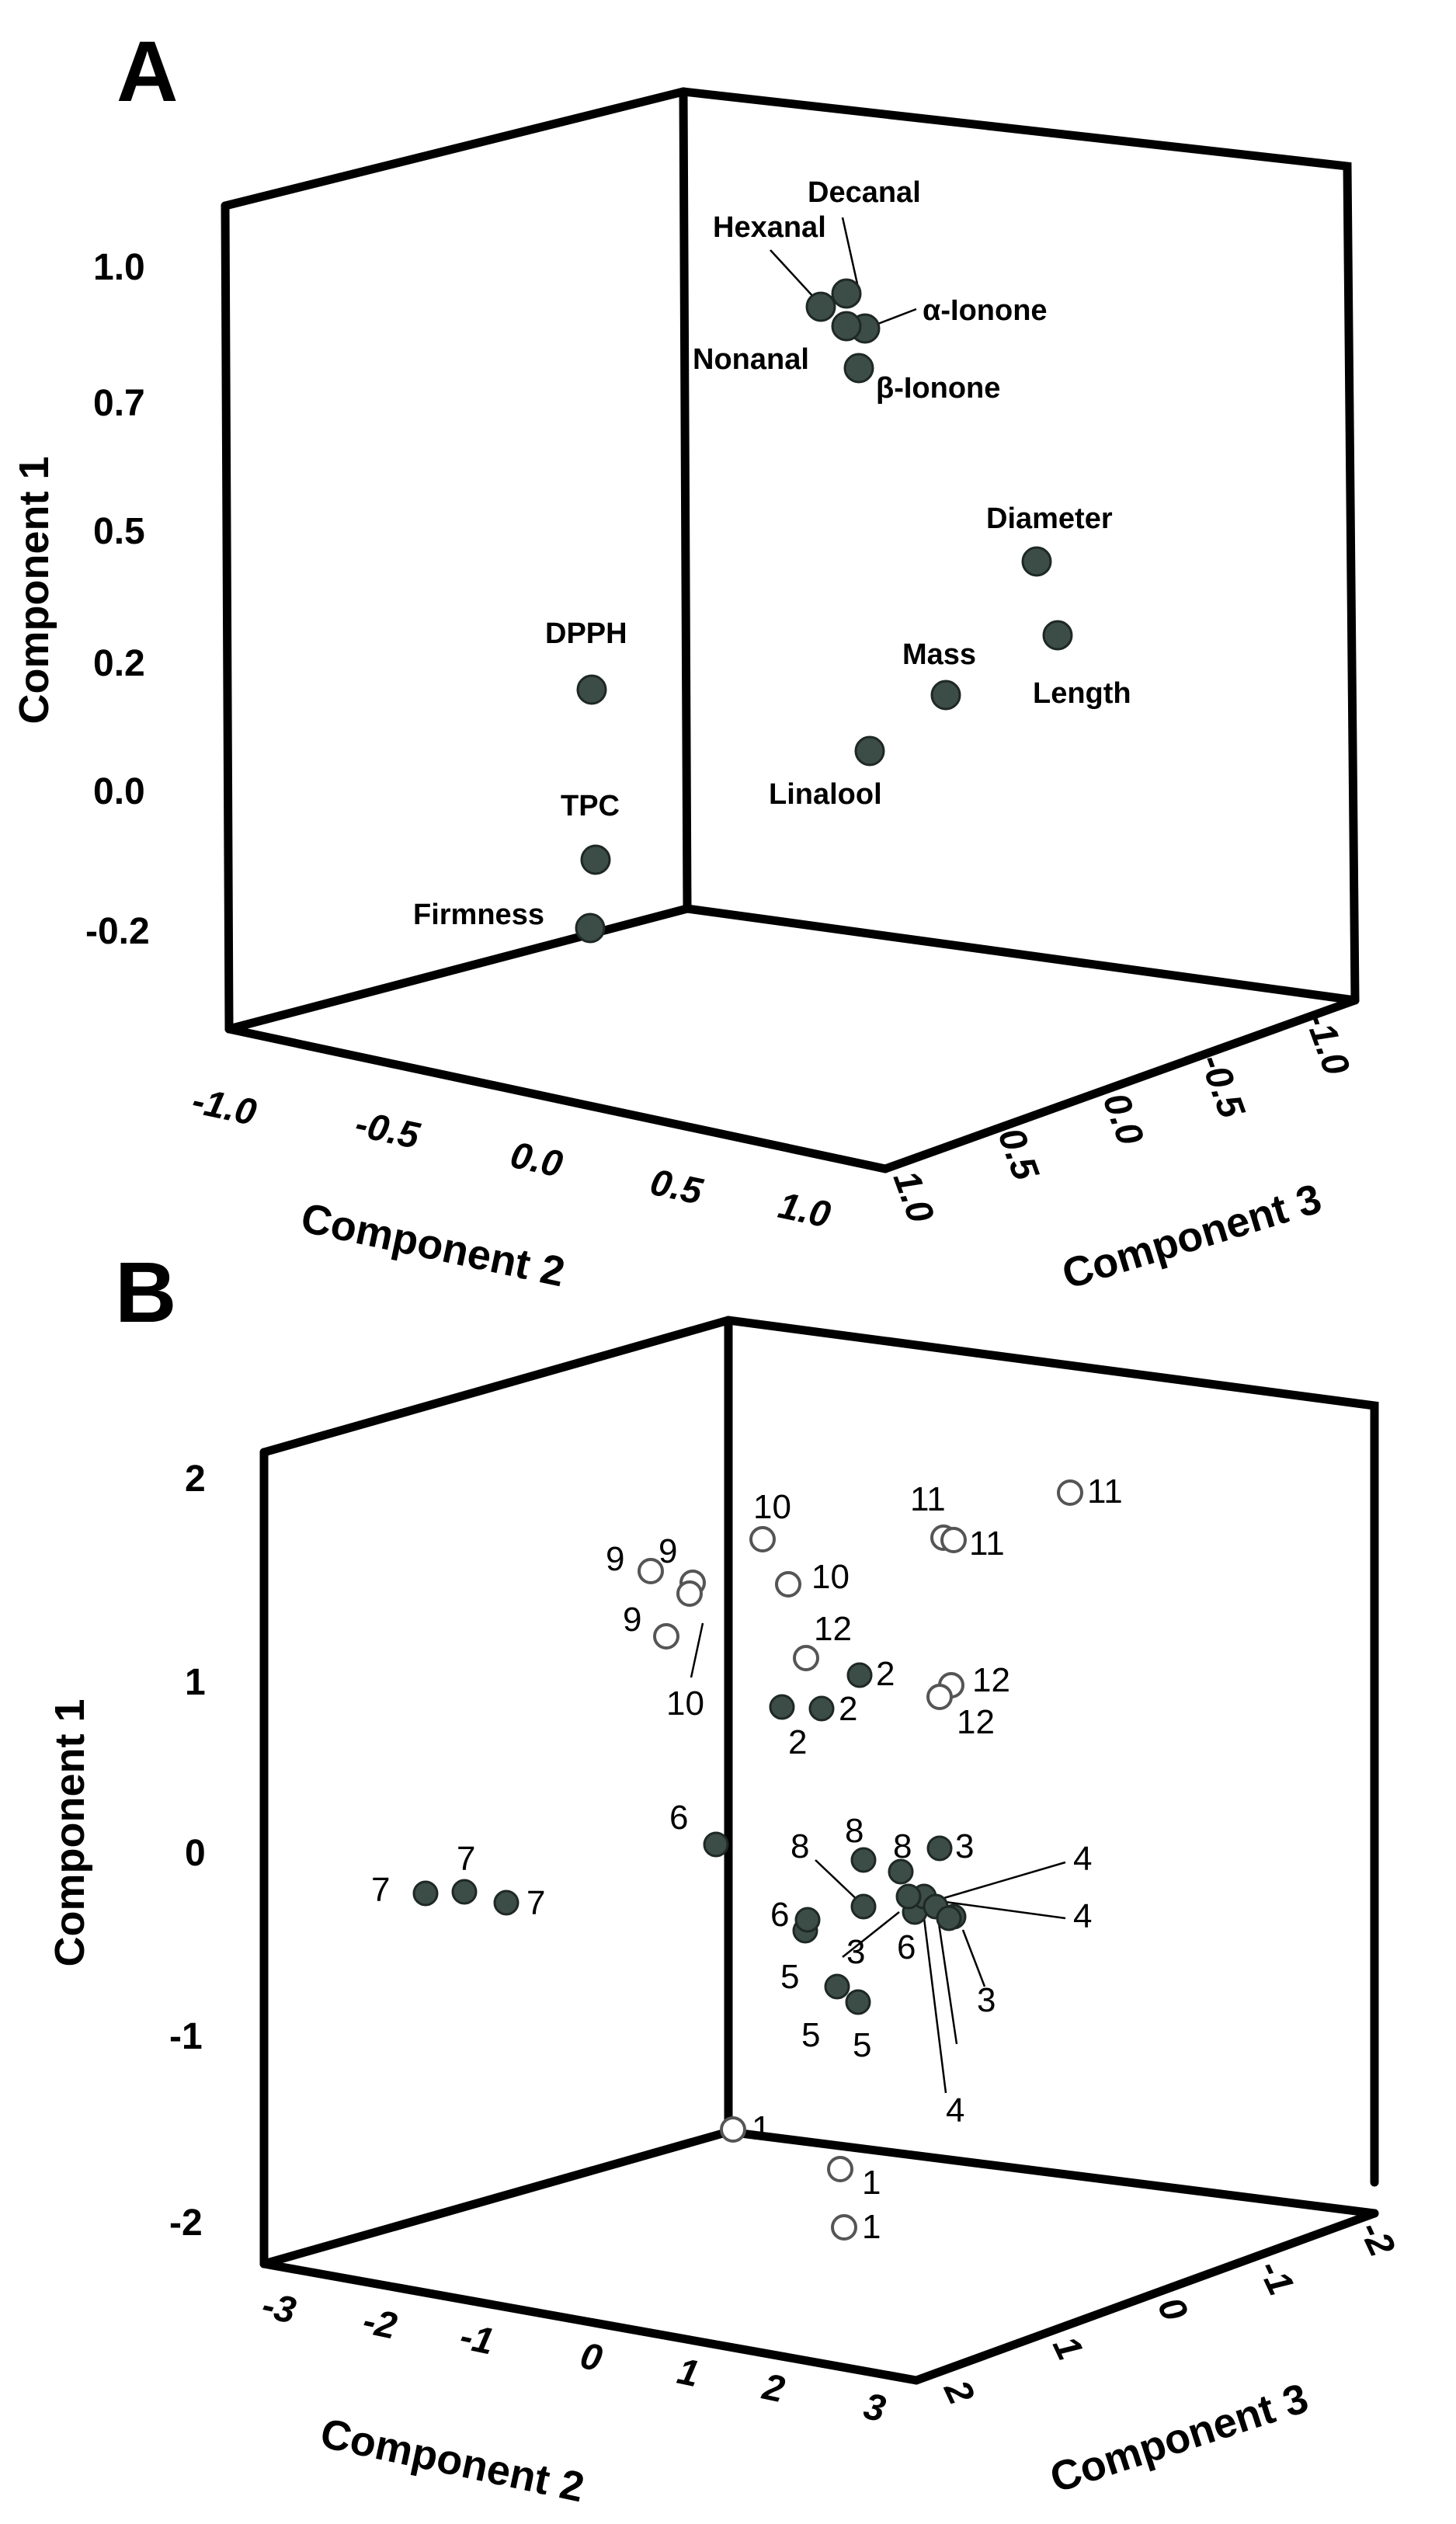 This screenshot has width=1456, height=2524. I want to click on point-label: 11, so click(987, 1543).